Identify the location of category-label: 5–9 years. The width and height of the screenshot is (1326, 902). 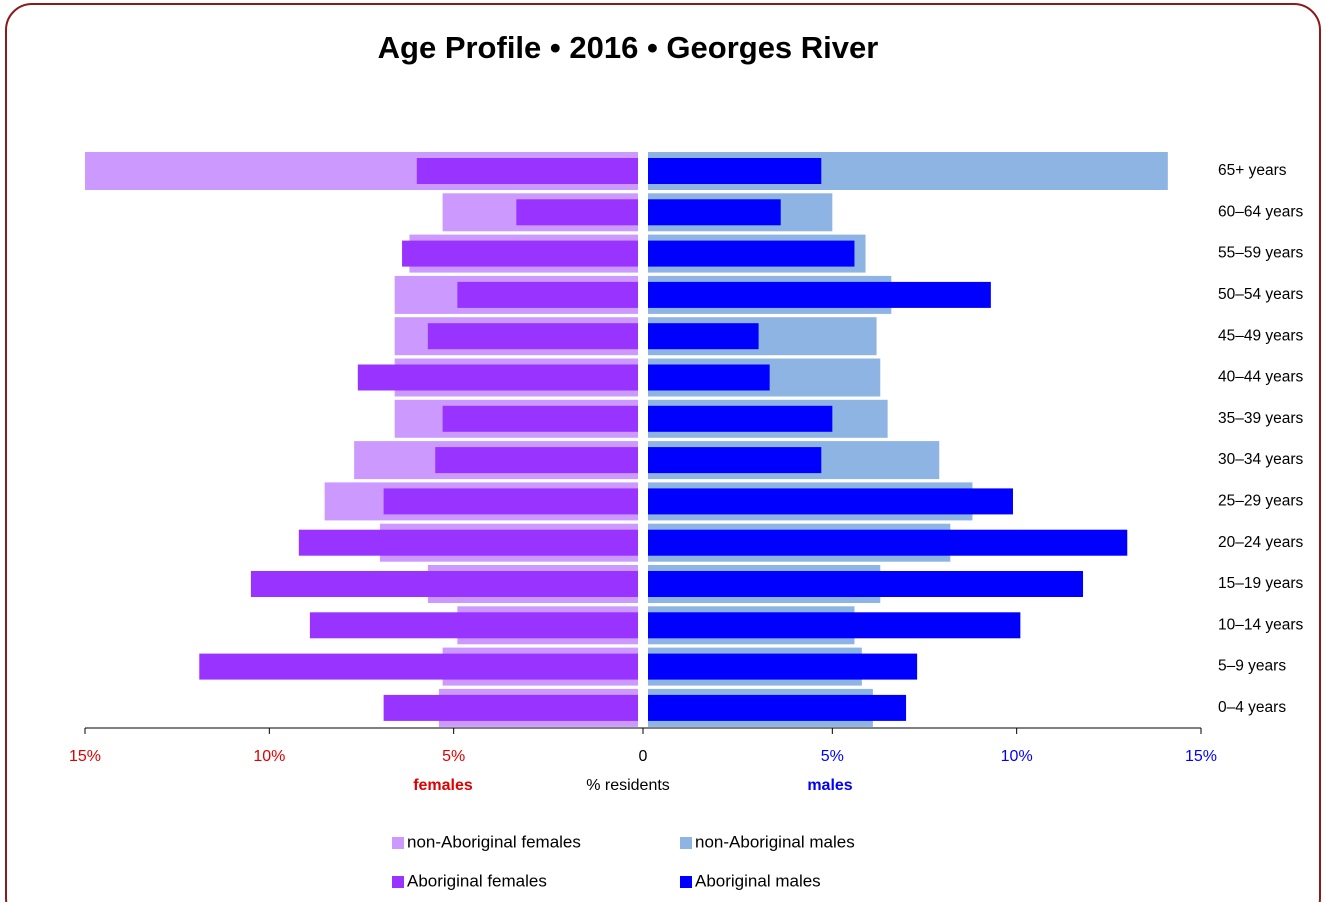
(1252, 666).